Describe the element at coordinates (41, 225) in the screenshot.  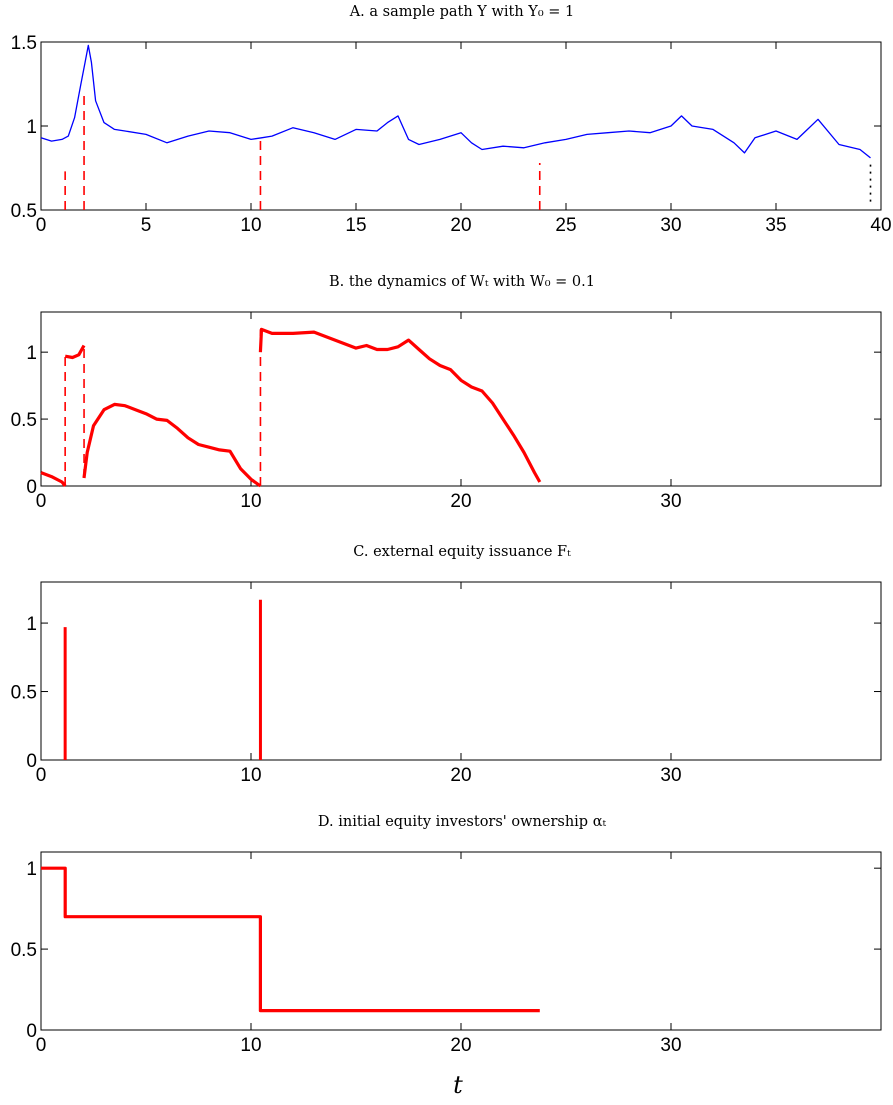
I see `panel-a-xtick-label: 0` at that location.